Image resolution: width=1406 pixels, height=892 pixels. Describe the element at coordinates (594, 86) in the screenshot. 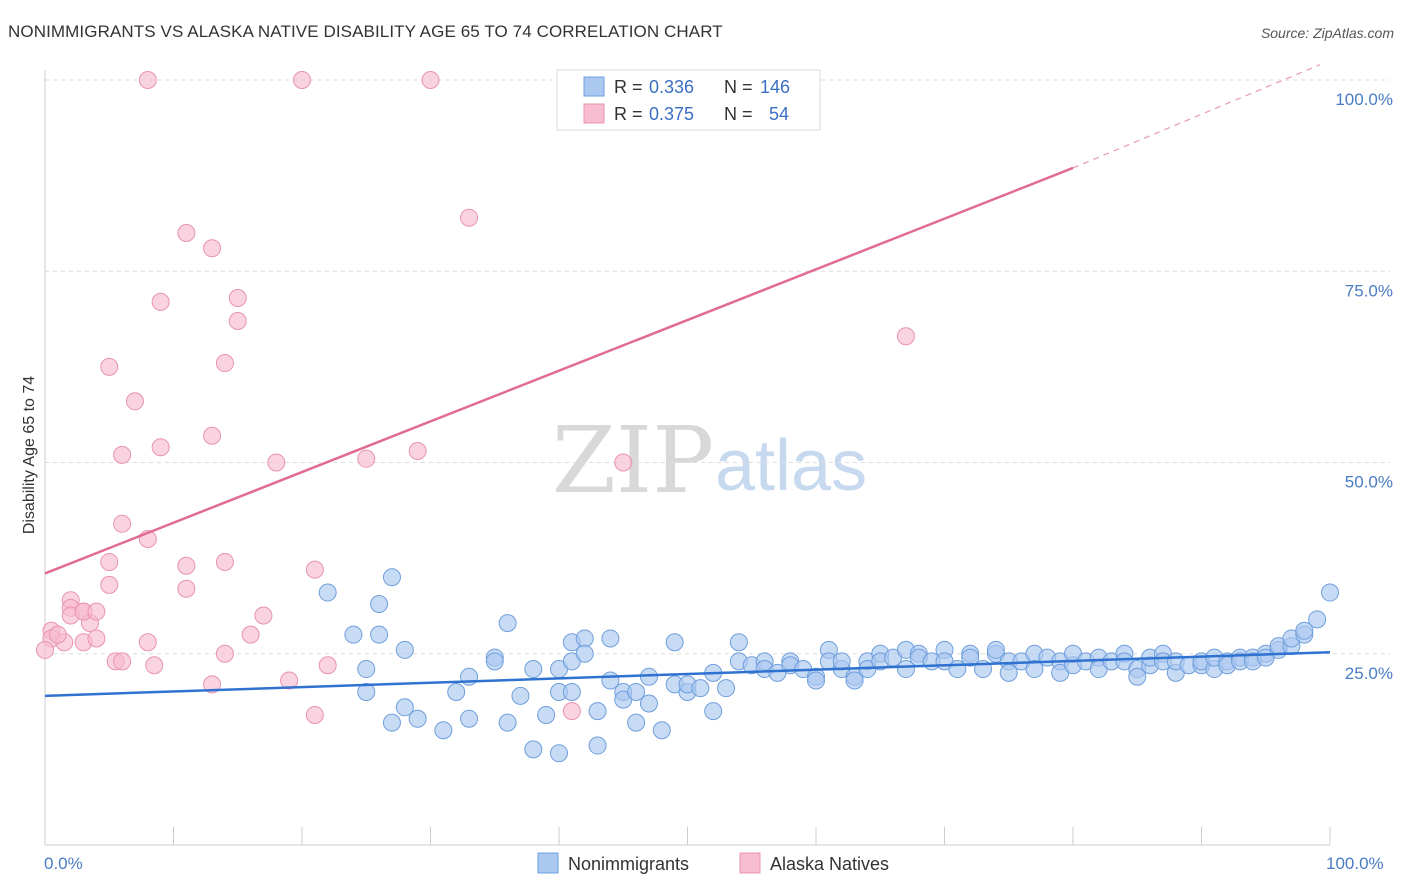

I see `legend-swatch-nonimmigrants` at that location.